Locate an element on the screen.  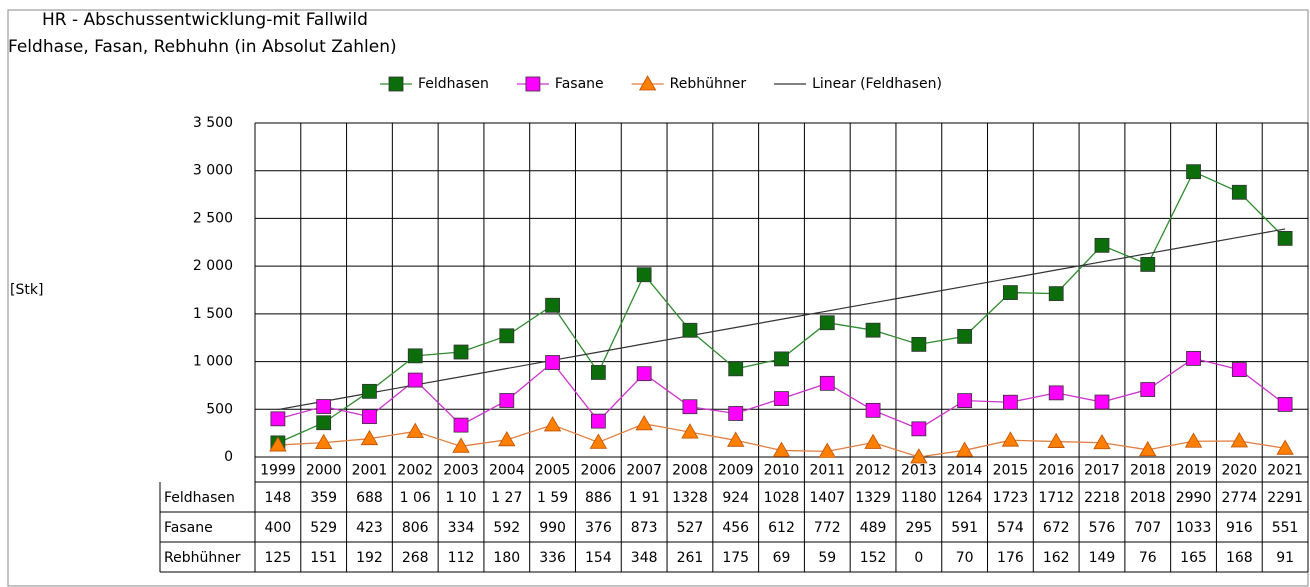
table-cell: 152 is located at coordinates (873, 558).